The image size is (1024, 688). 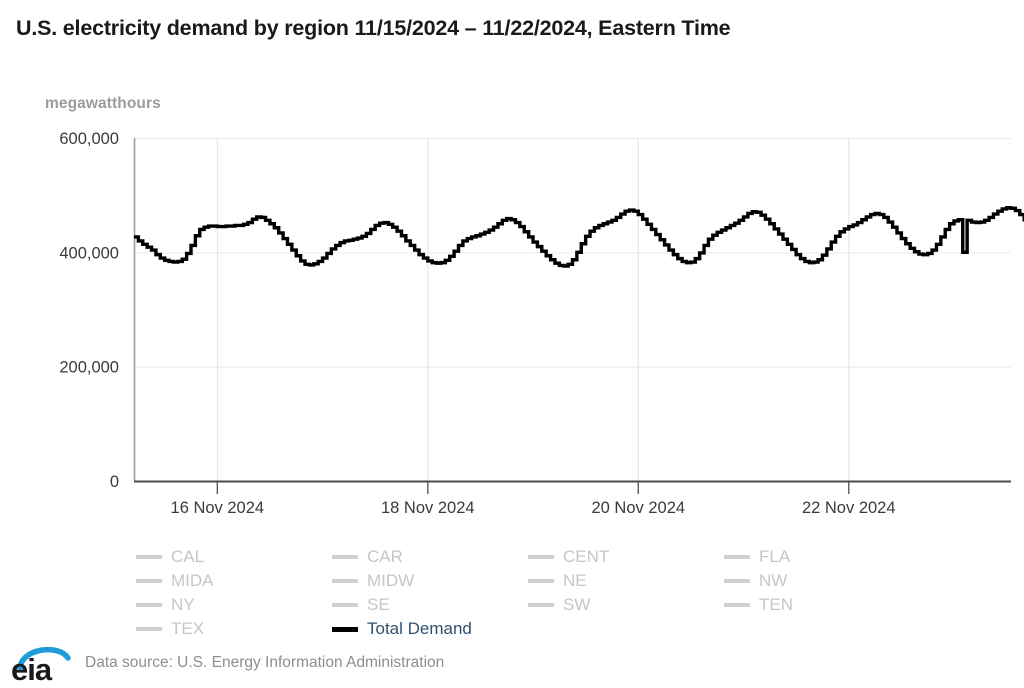 I want to click on eia-swoosh-icon, so click(x=44, y=659).